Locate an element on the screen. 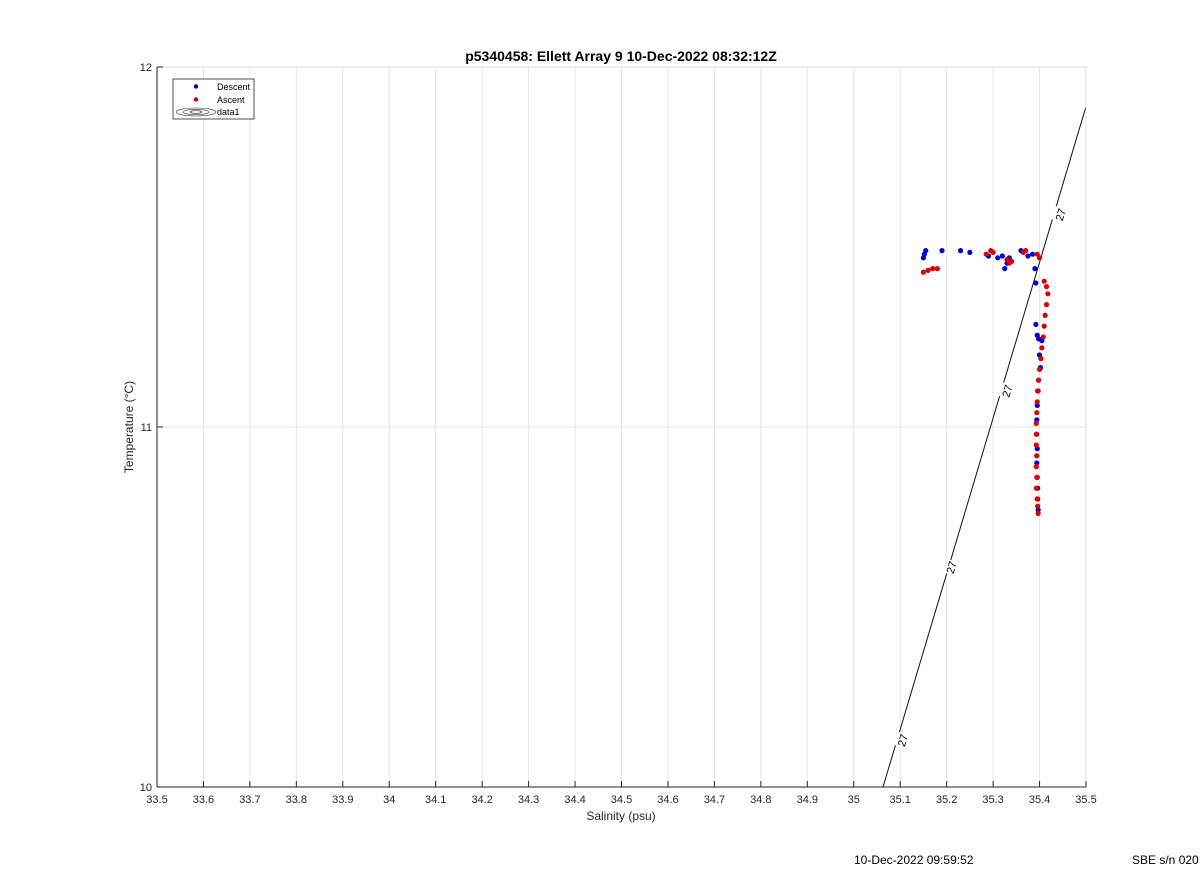 Image resolution: width=1200 pixels, height=885 pixels. isopycnal-line: 27 27 27 27 is located at coordinates (984, 447).